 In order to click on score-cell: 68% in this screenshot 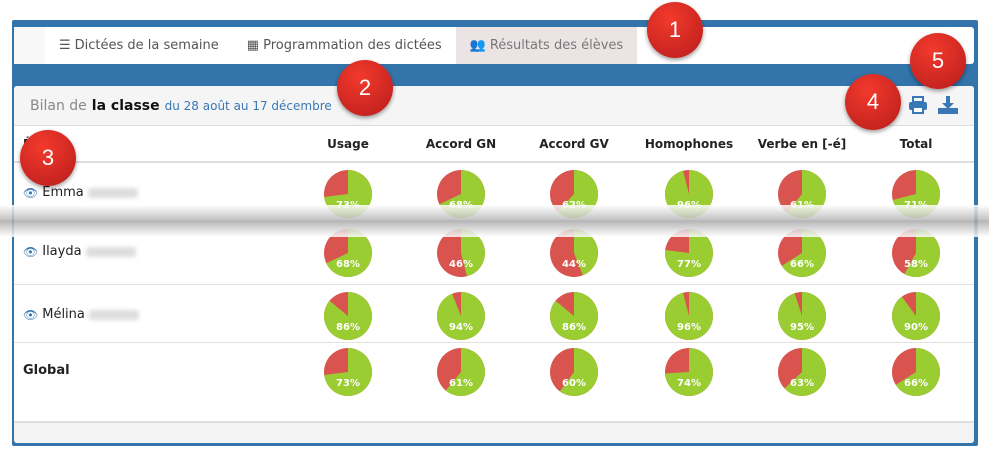, I will do `click(348, 255)`.